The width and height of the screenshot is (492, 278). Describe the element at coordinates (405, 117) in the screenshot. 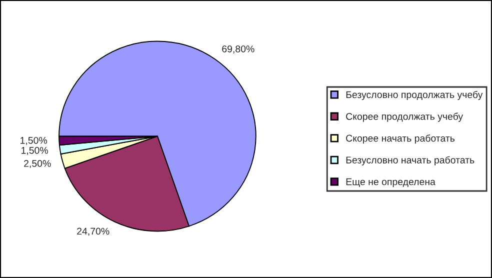

I see `legend-label: Скорее продолжать учебу` at that location.